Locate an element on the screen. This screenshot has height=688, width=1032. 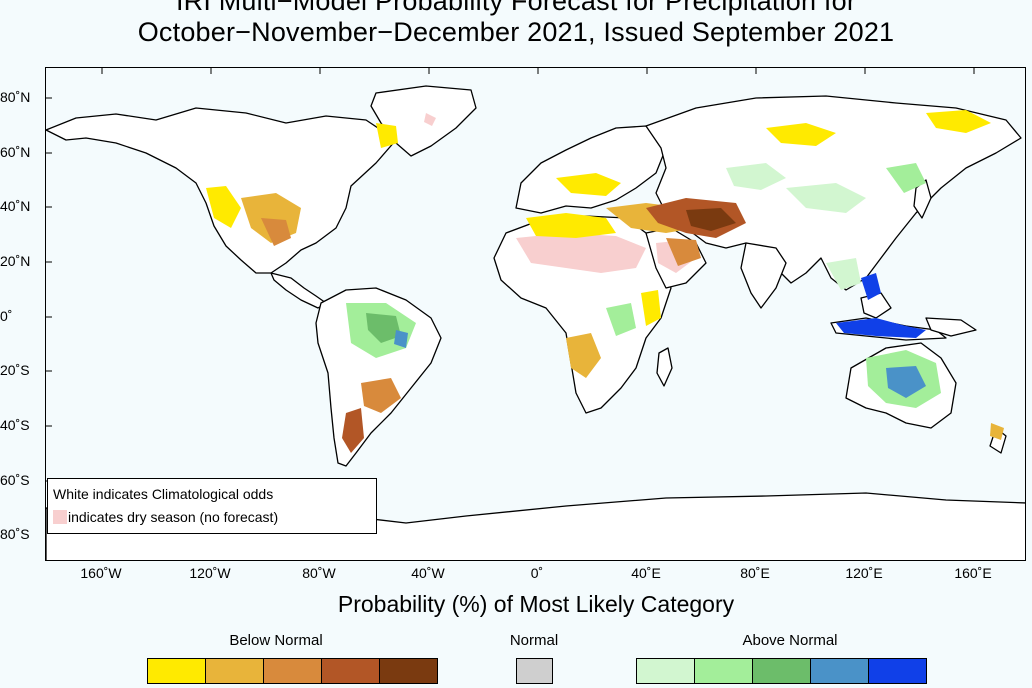
lat-tick-40s: 40˚S is located at coordinates (15, 425).